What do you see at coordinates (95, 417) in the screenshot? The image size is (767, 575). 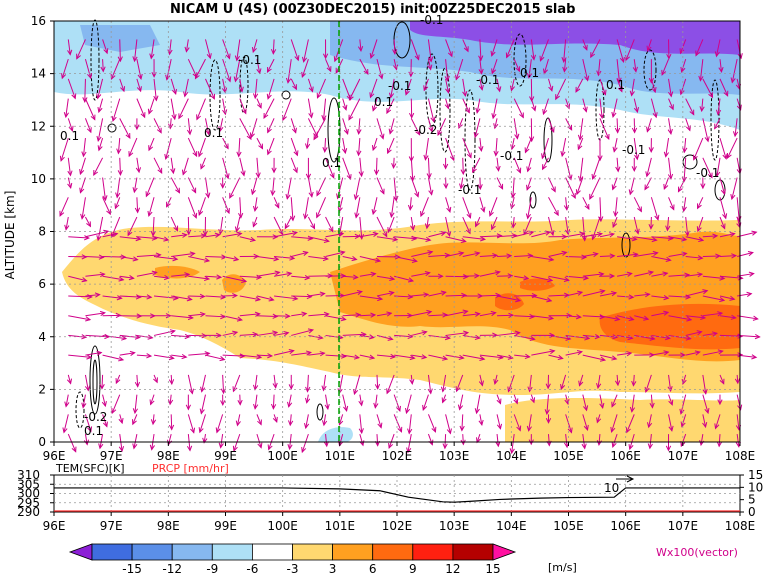 I see `contour-label: -0.2` at bounding box center [95, 417].